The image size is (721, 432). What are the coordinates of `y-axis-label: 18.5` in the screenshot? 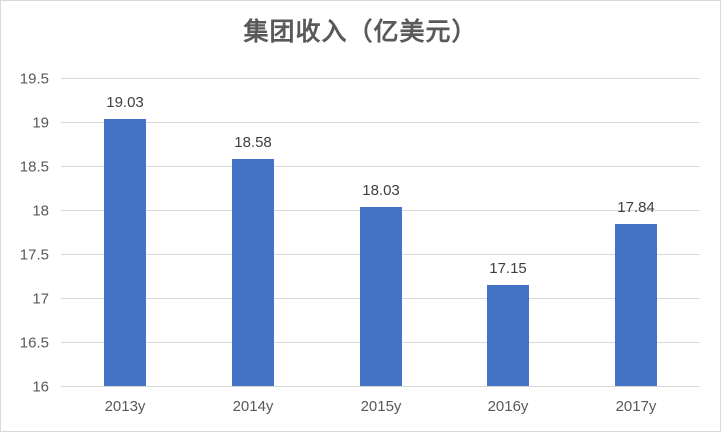 It's located at (34, 167).